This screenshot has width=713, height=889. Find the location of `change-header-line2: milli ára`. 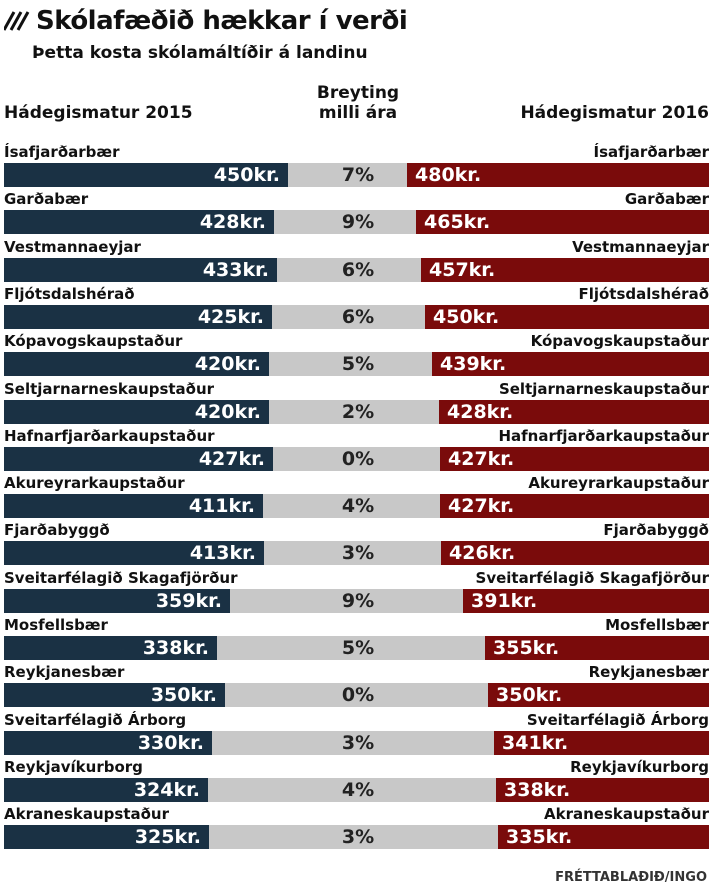

change-header-line2: milli ára is located at coordinates (358, 113).